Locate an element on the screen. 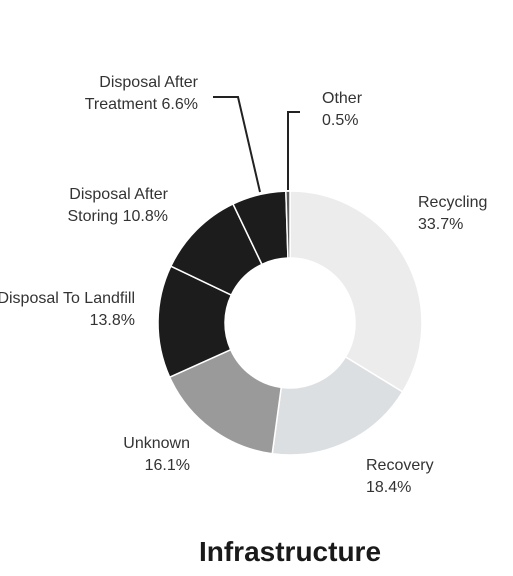 The width and height of the screenshot is (513, 576). slice-label: Disposal After Storing 10.8% is located at coordinates (98, 206).